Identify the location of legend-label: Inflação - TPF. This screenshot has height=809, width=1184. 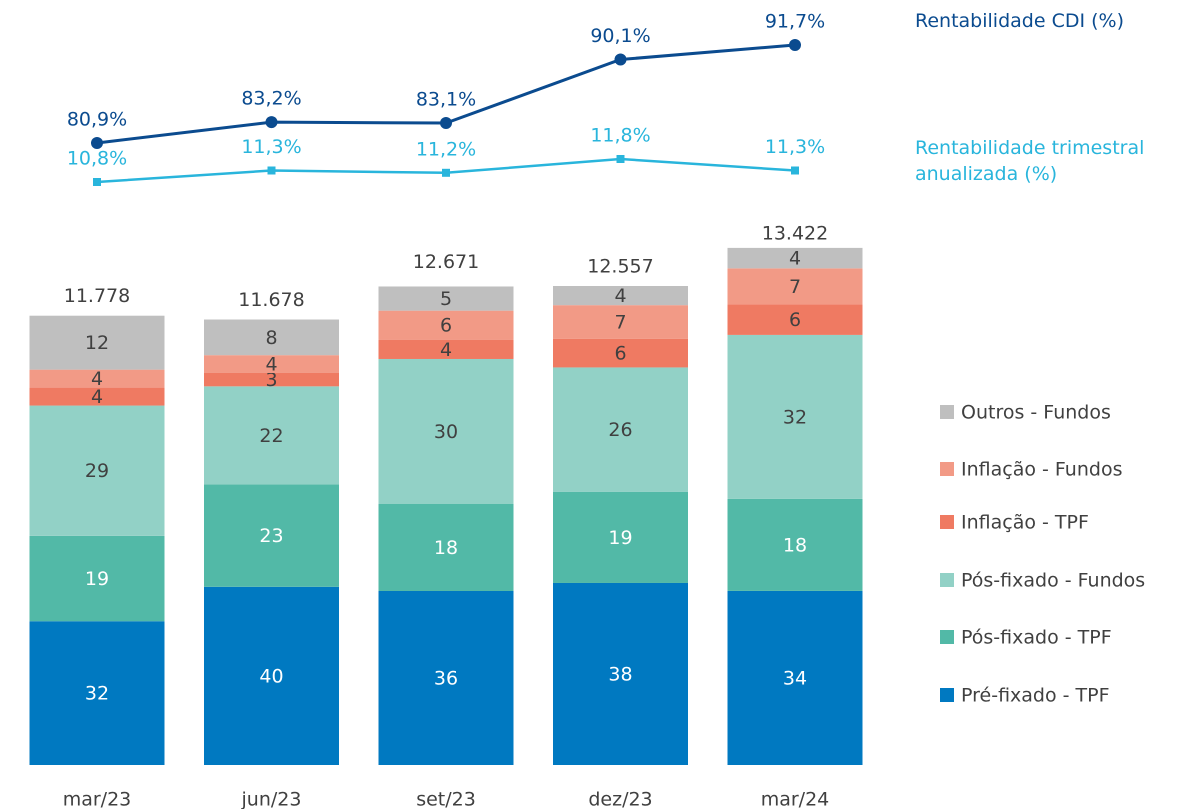
(1025, 523).